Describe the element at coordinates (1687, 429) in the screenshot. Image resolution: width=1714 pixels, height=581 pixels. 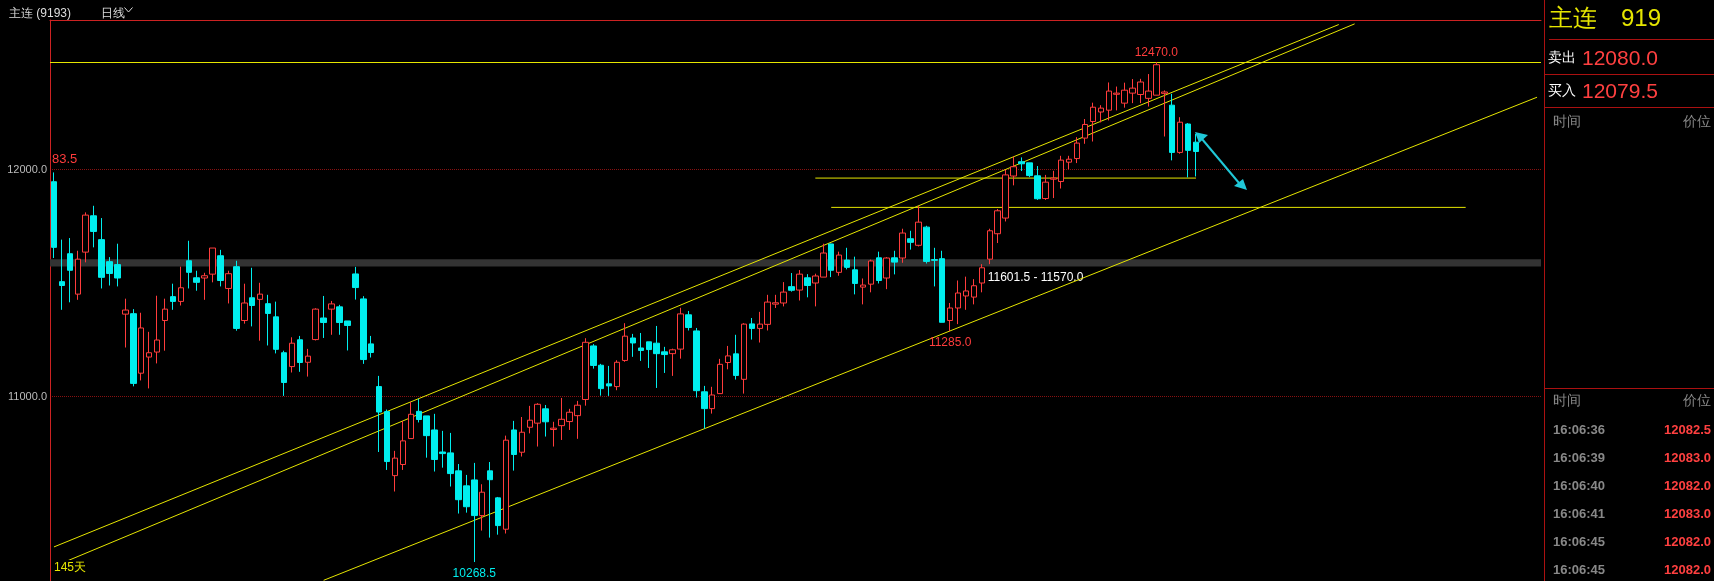
I see `text: 12082.5` at that location.